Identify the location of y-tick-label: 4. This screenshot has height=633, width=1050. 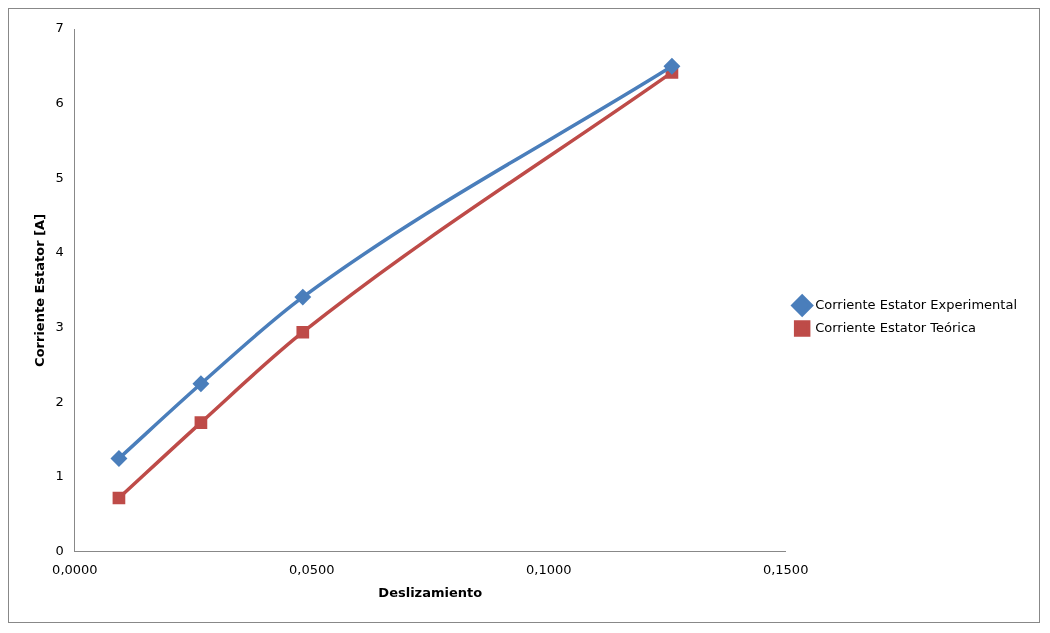
(59, 252).